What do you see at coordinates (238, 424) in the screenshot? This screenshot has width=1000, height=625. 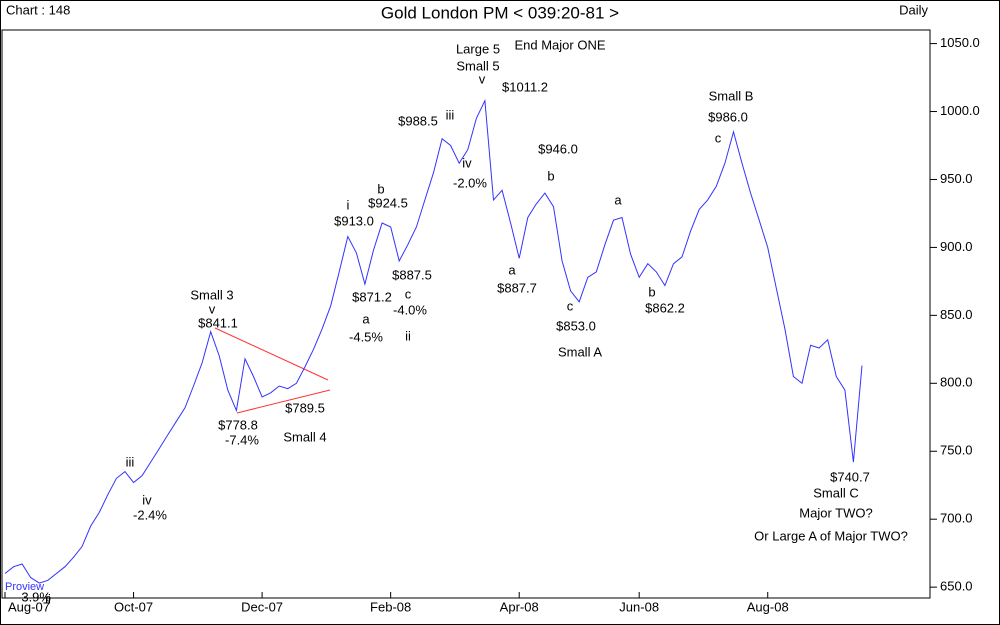 I see `annotation: $778.8` at bounding box center [238, 424].